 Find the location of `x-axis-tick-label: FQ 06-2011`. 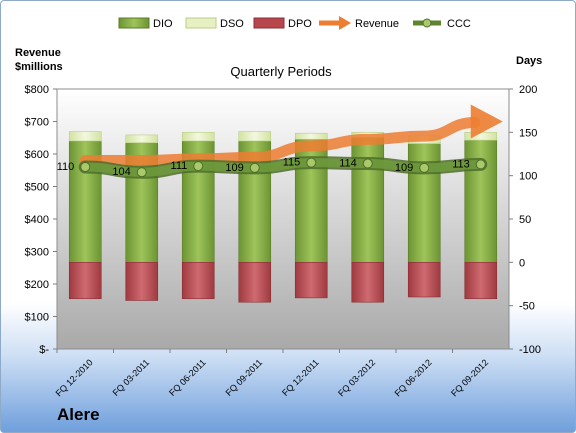

x-axis-tick-label: FQ 06-2011 is located at coordinates (187, 377).